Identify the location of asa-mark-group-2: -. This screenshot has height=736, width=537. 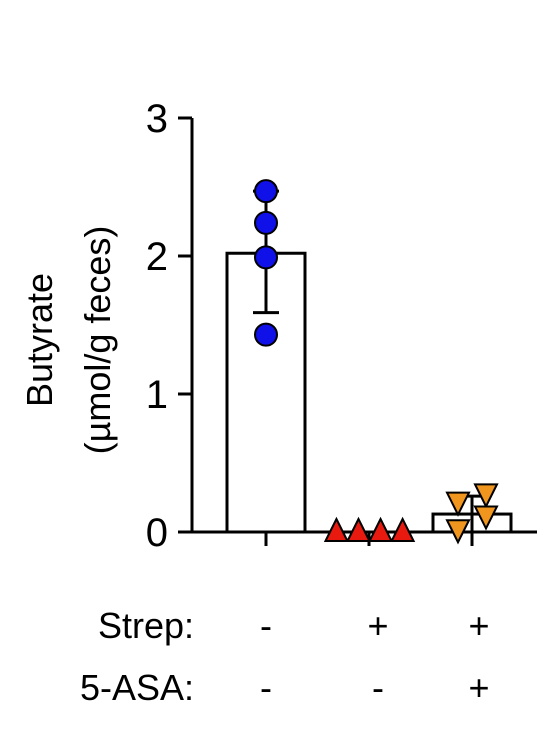
(378, 687).